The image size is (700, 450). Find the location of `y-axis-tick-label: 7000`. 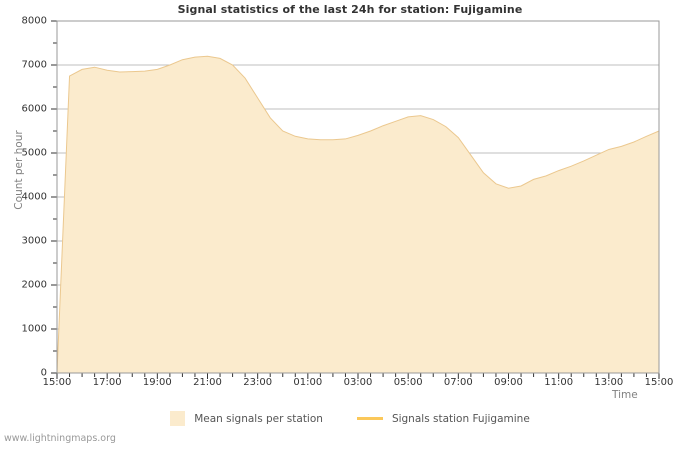

y-axis-tick-label: 7000 is located at coordinates (34, 65).